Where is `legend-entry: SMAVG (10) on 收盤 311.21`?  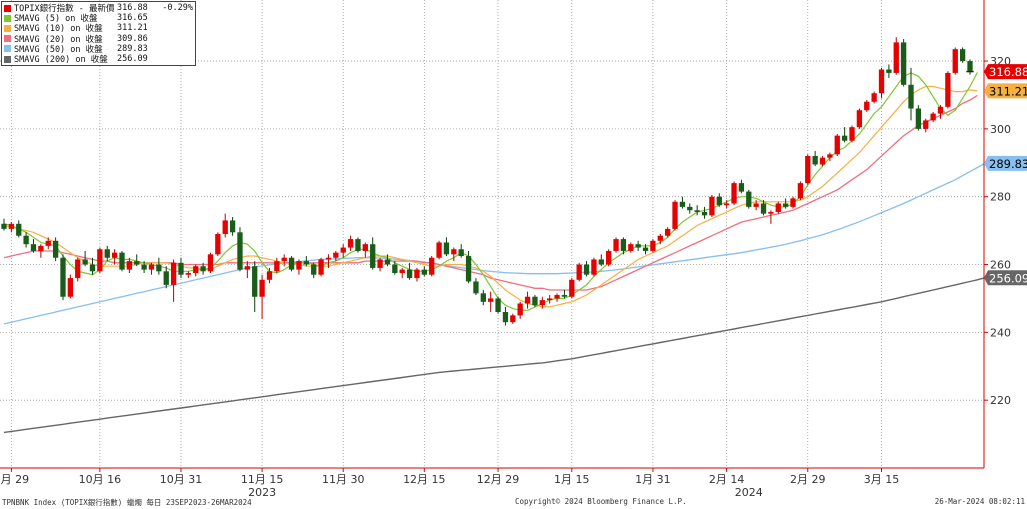 legend-entry: SMAVG (10) on 收盤 311.21 is located at coordinates (98, 28).